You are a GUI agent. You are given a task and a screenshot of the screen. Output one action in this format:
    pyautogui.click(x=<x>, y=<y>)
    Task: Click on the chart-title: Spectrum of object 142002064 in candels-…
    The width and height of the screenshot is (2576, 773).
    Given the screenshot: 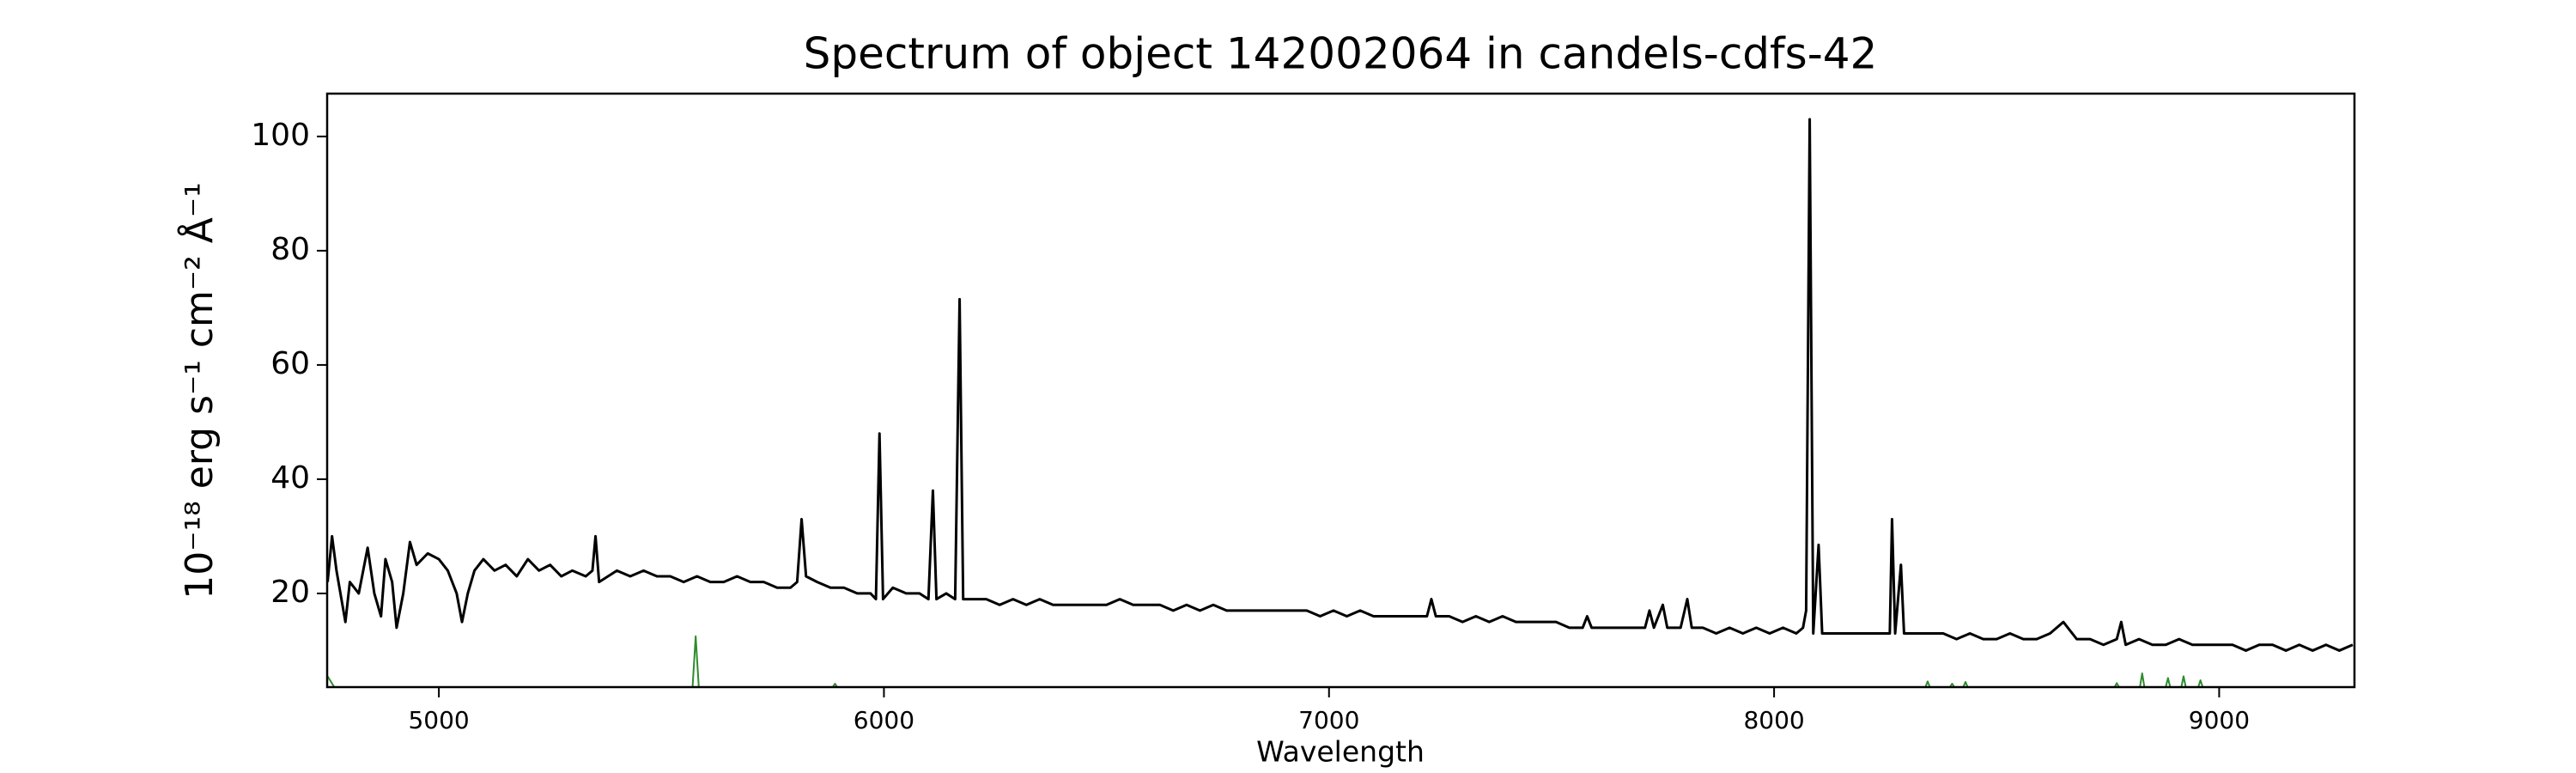 What is the action you would take?
    pyautogui.click(x=1341, y=54)
    